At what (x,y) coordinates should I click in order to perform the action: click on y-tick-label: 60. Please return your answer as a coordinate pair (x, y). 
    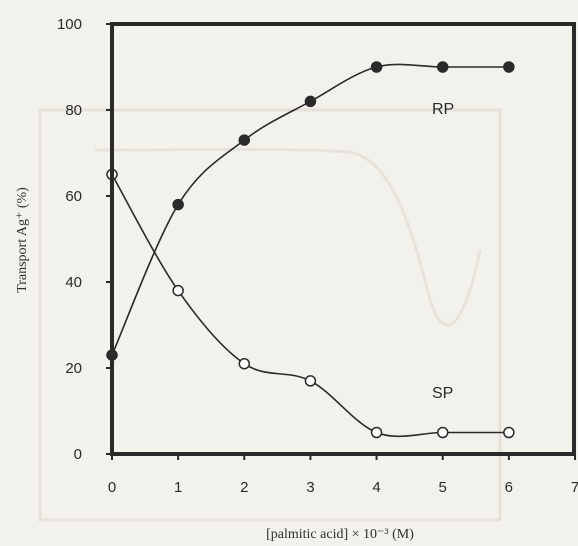
    Looking at the image, I should click on (73, 196).